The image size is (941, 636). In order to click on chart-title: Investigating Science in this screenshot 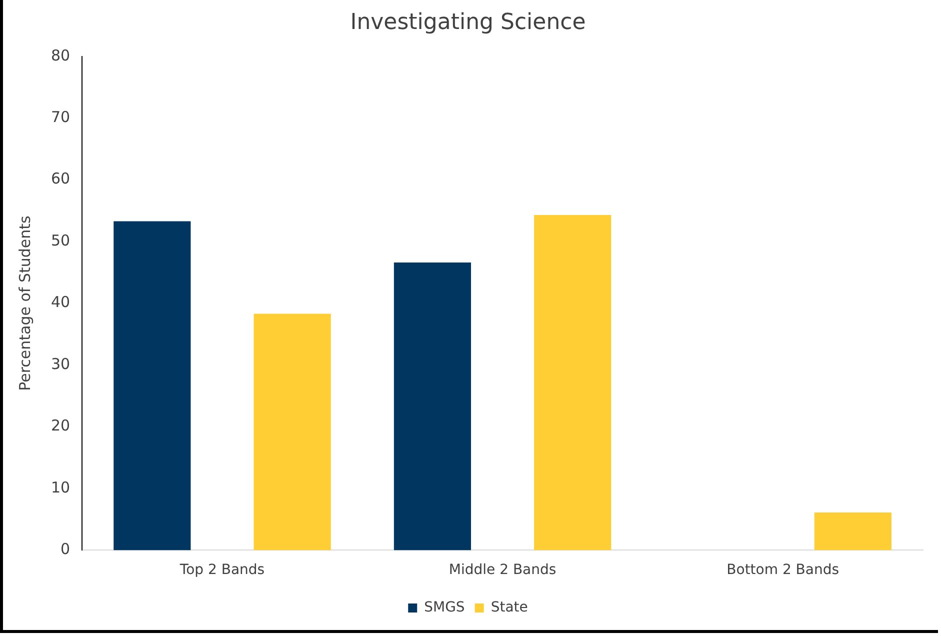, I will do `click(468, 22)`.